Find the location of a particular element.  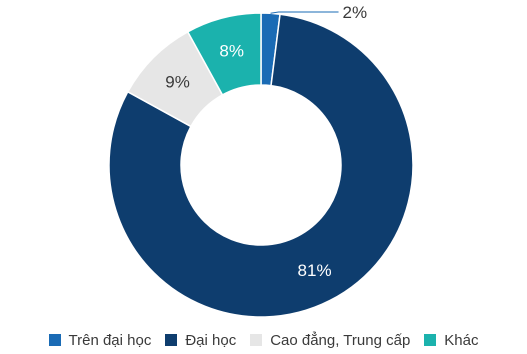

legend-item-tren-dai-hoc: Trên đại học is located at coordinates (100, 340).